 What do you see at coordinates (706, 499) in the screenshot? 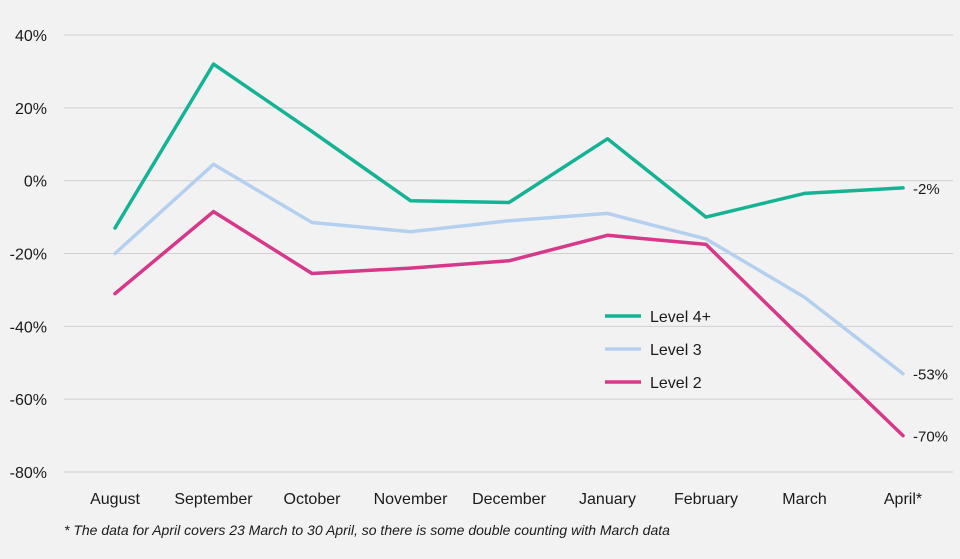
I see `x-tick-label: February` at bounding box center [706, 499].